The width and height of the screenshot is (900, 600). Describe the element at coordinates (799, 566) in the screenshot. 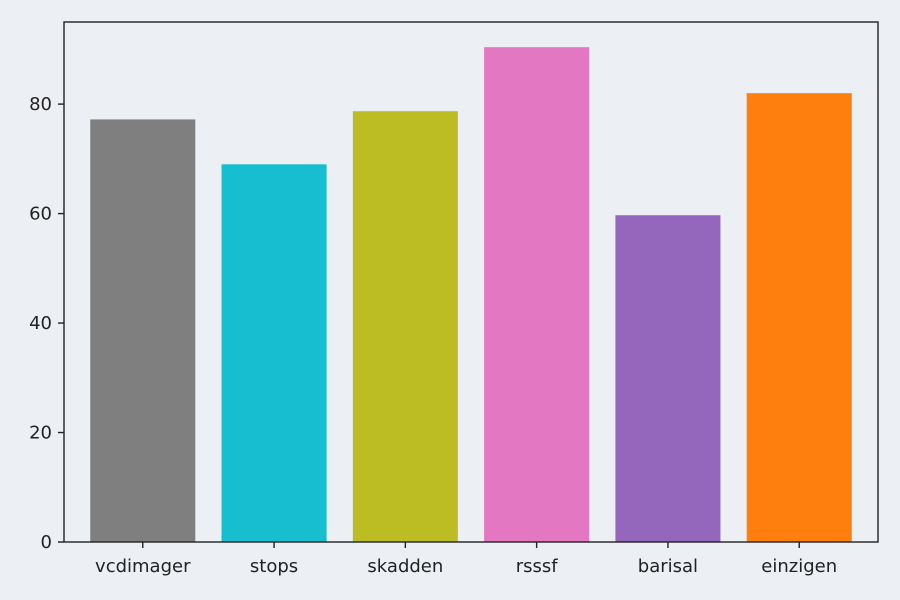

I see `x-tick-label-einzigen: einzigen` at that location.